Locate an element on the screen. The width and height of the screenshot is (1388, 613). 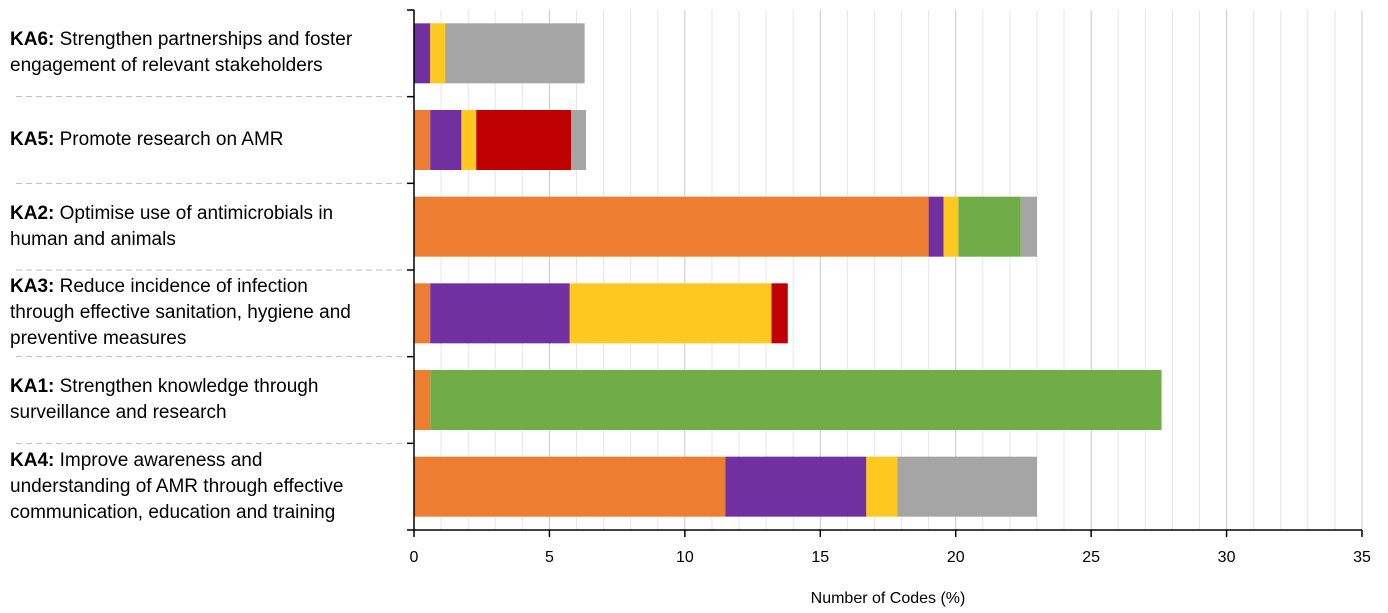
category-text: Optimise use of antimicrobials in is located at coordinates (196, 213).